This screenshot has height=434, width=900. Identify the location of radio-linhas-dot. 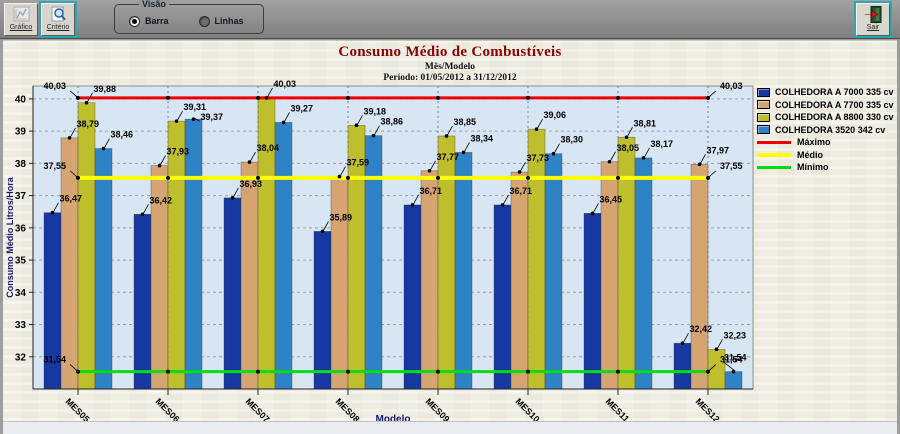
(204, 21).